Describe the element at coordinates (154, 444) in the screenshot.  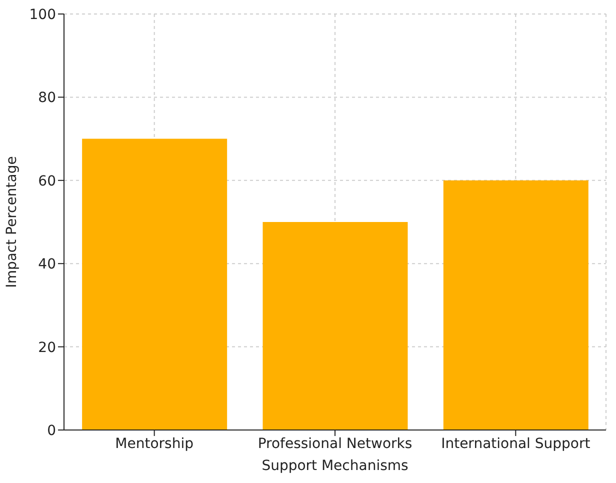
I see `x-tick-label: Mentorship` at that location.